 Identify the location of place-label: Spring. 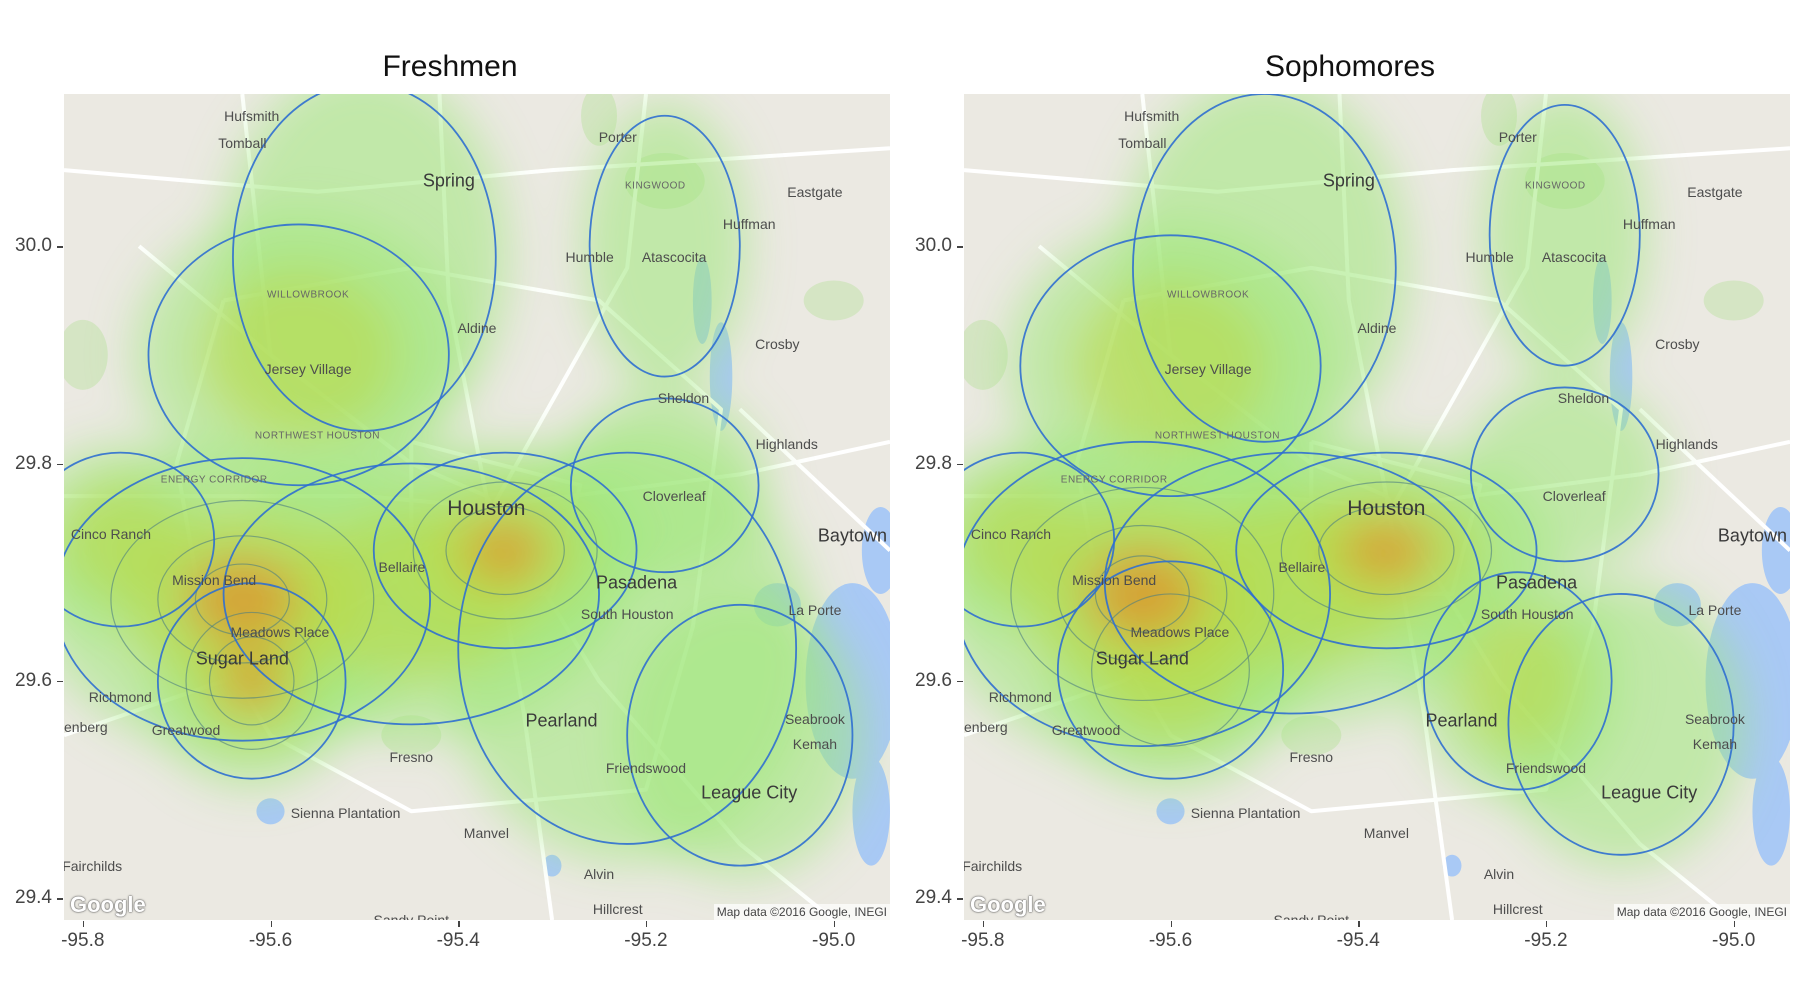
(1348, 180).